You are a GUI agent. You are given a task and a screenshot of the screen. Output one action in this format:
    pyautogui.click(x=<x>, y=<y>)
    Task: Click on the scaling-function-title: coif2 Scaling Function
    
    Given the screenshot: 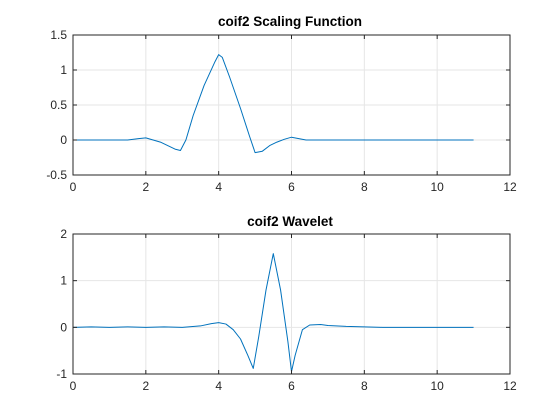 What is the action you would take?
    pyautogui.click(x=290, y=21)
    